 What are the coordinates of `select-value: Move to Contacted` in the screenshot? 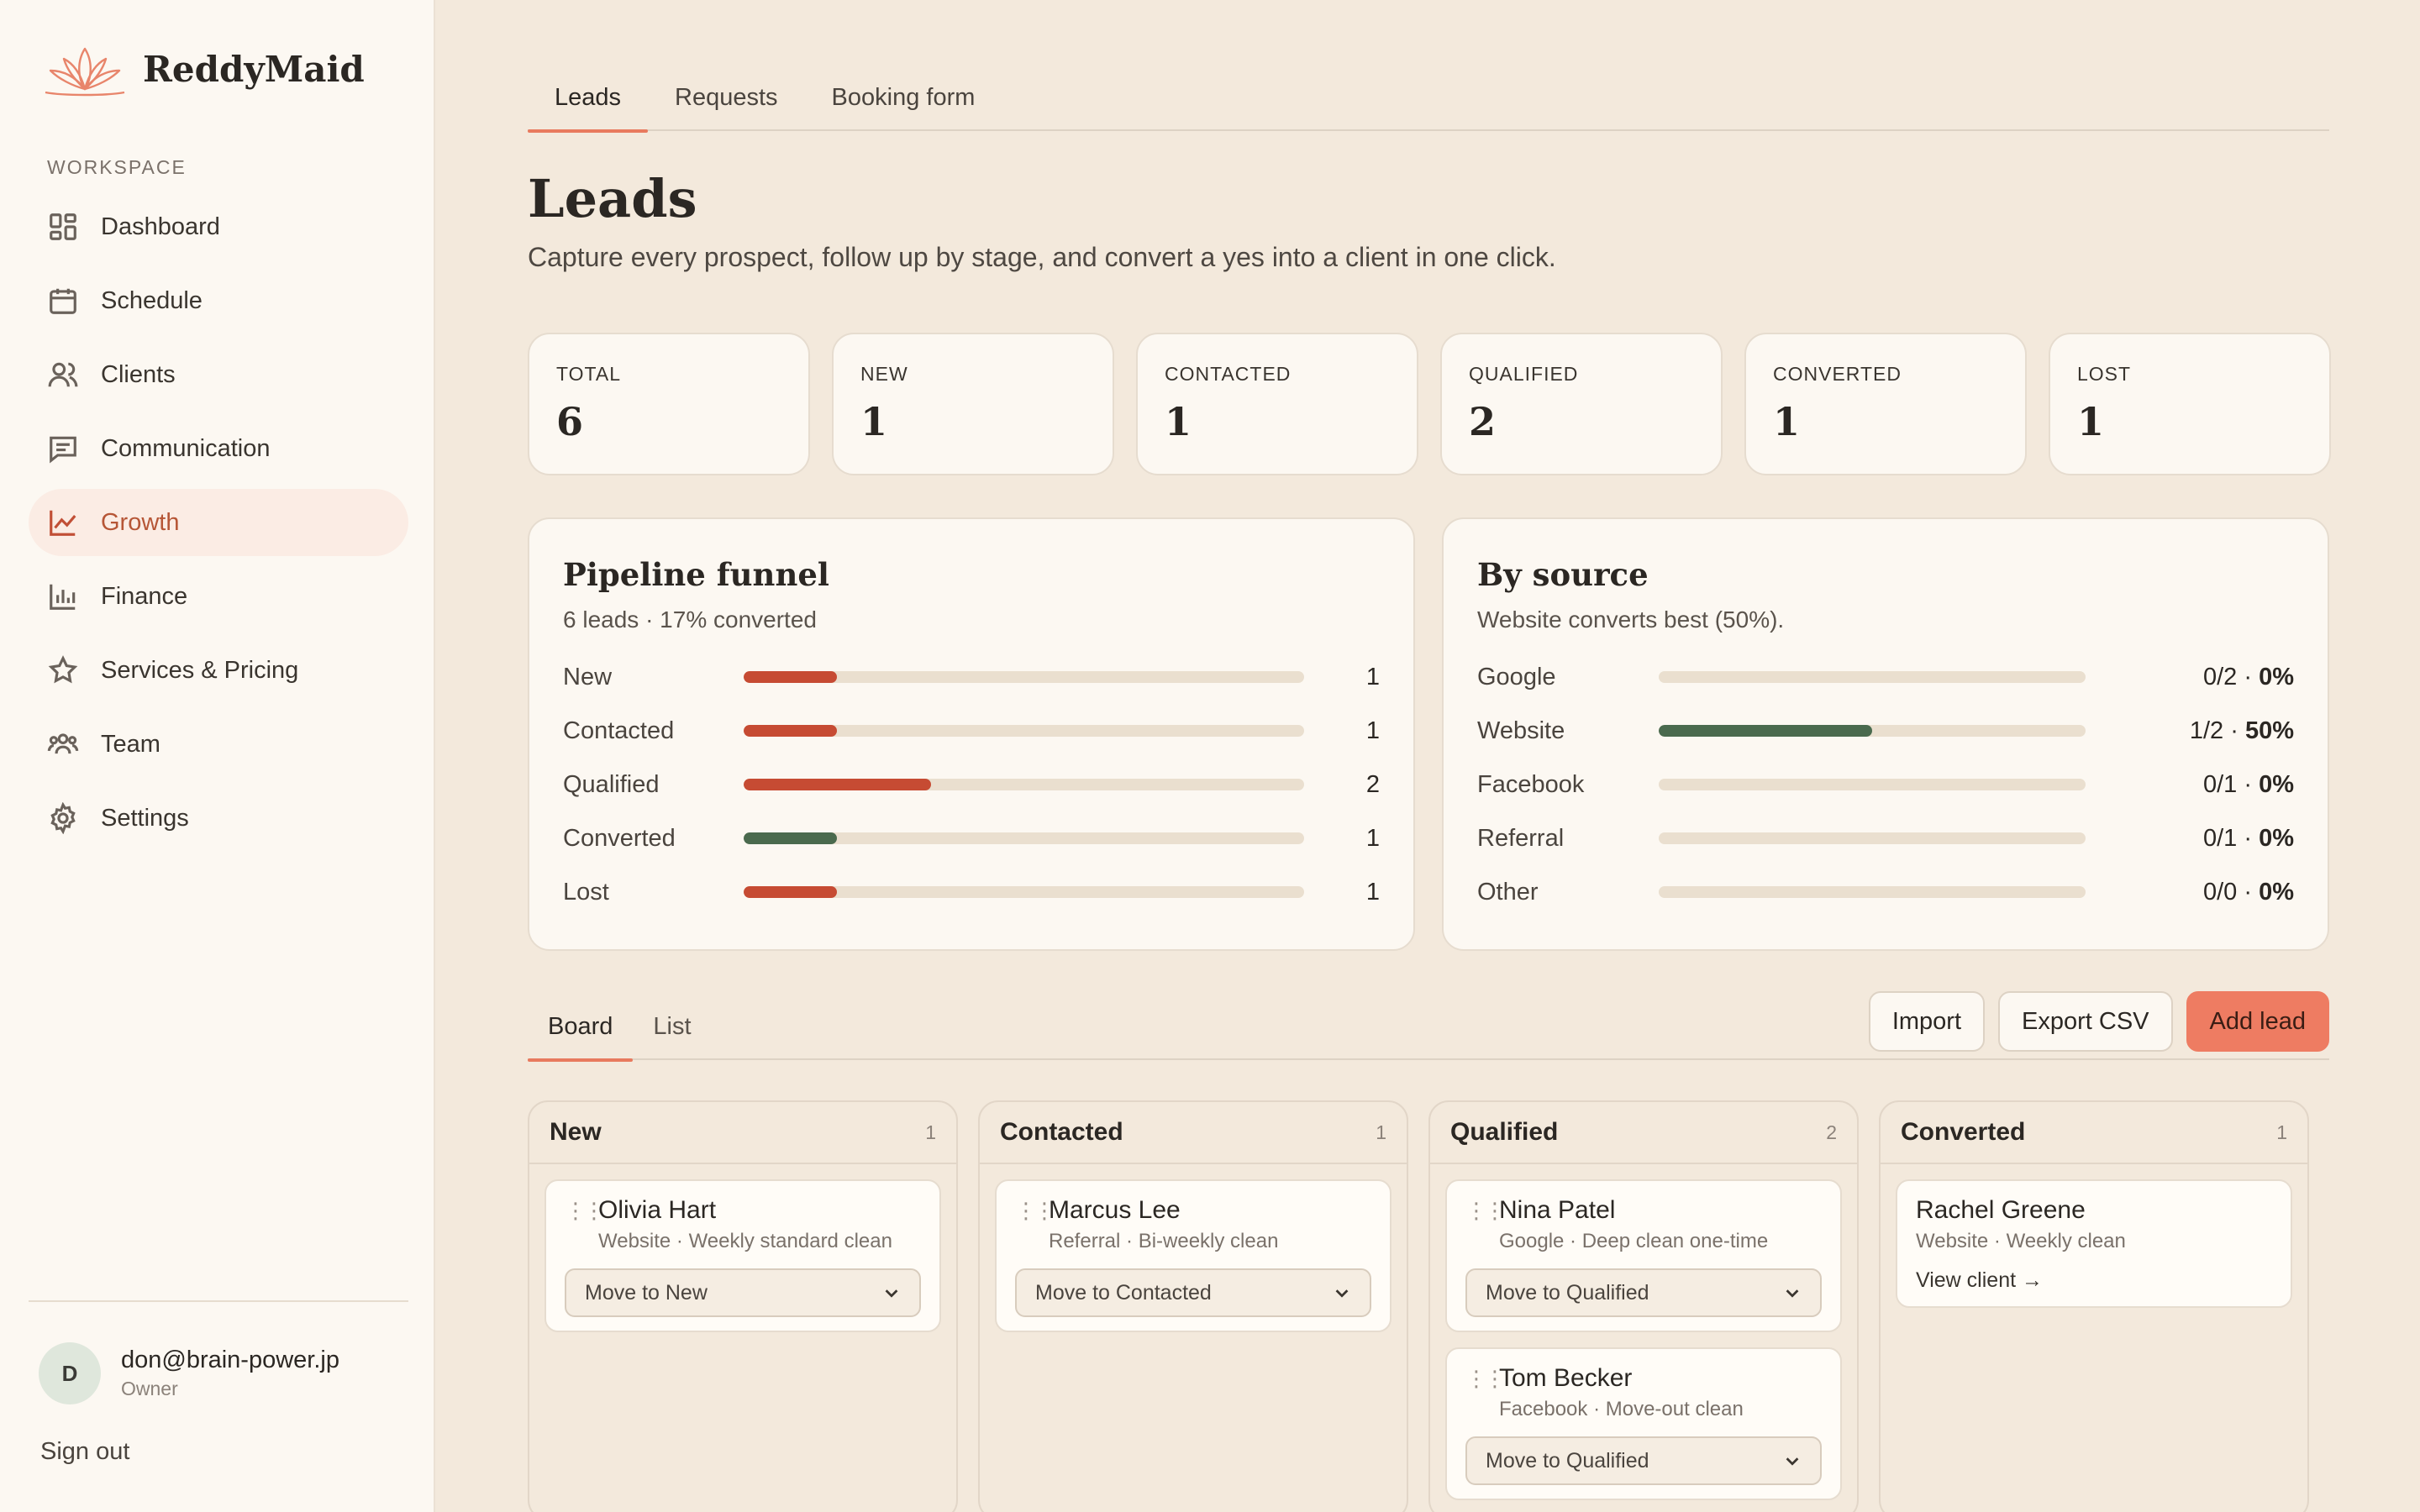 It's located at (1123, 1292).